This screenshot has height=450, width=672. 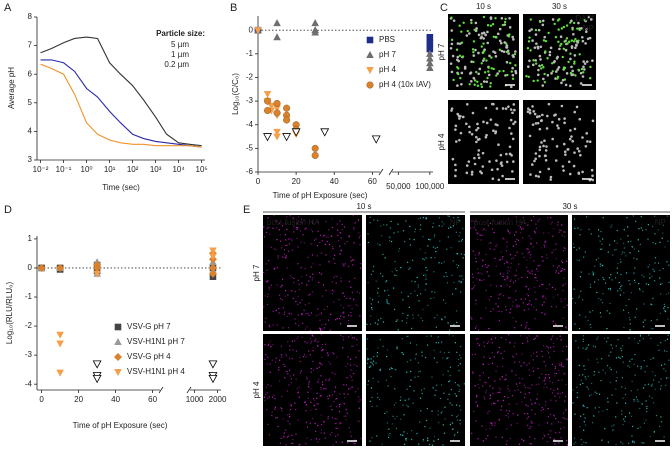 I want to click on legend-entry: PBS, so click(x=387, y=39).